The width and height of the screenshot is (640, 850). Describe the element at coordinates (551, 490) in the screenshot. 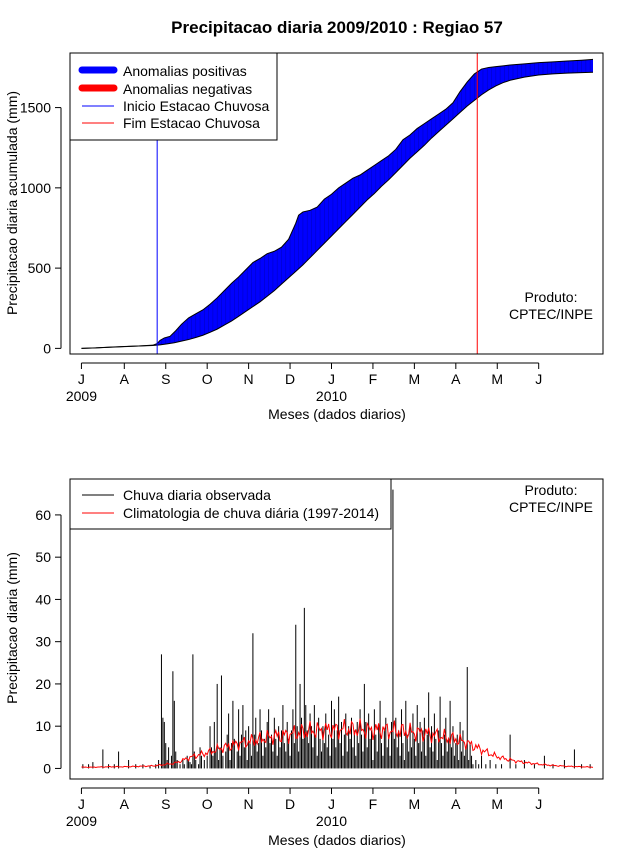

I see `daily-credit-line-1: Produto:` at that location.